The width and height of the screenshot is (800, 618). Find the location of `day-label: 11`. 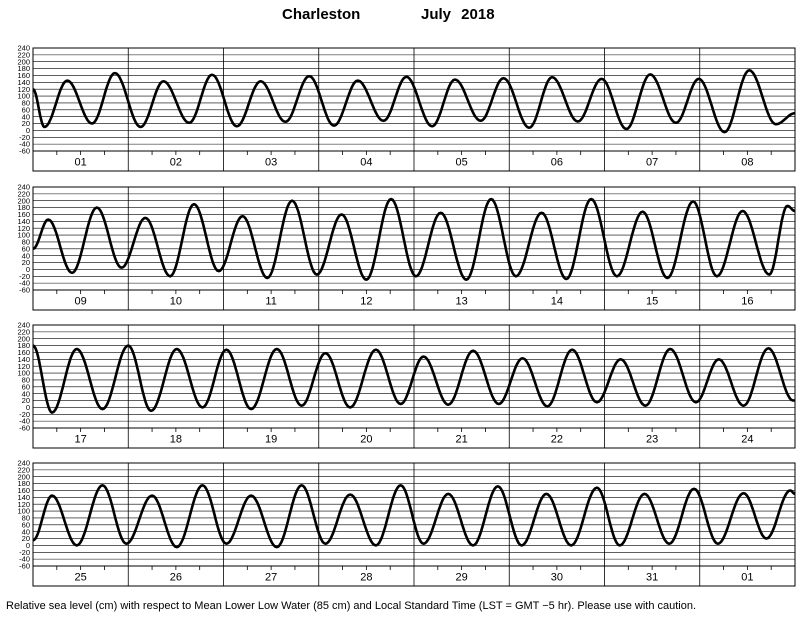

day-label: 11 is located at coordinates (270, 302).